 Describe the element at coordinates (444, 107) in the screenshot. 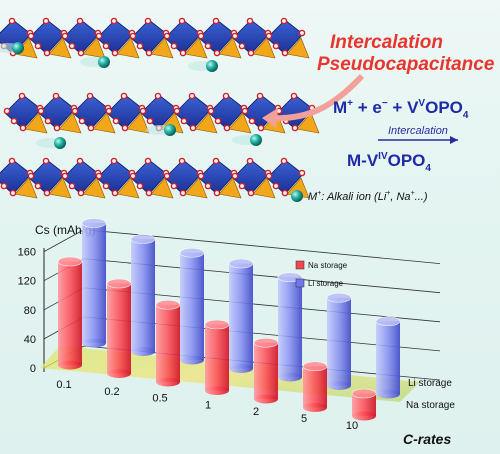

I see `reaction-opo: OPO` at that location.